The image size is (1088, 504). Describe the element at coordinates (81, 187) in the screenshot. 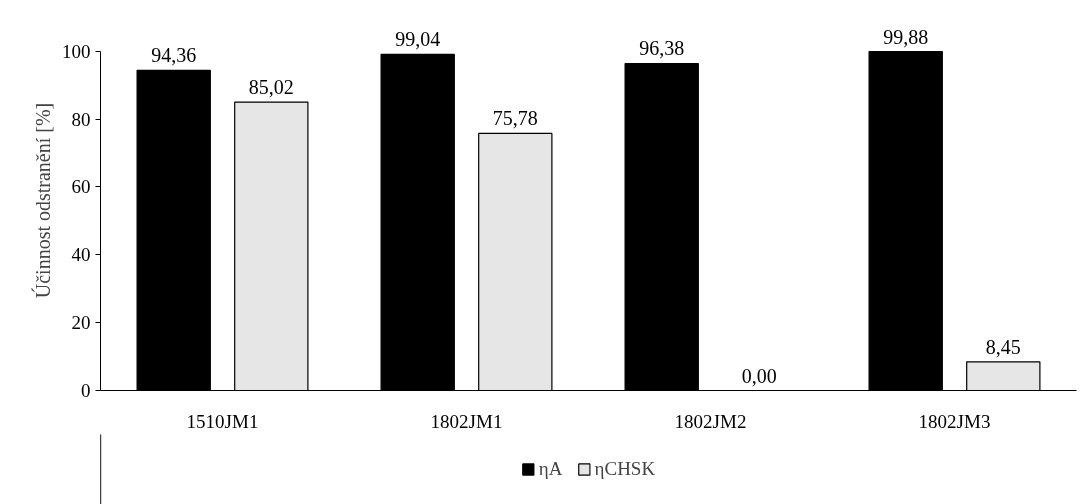

I see `y-tick-label: 60` at that location.